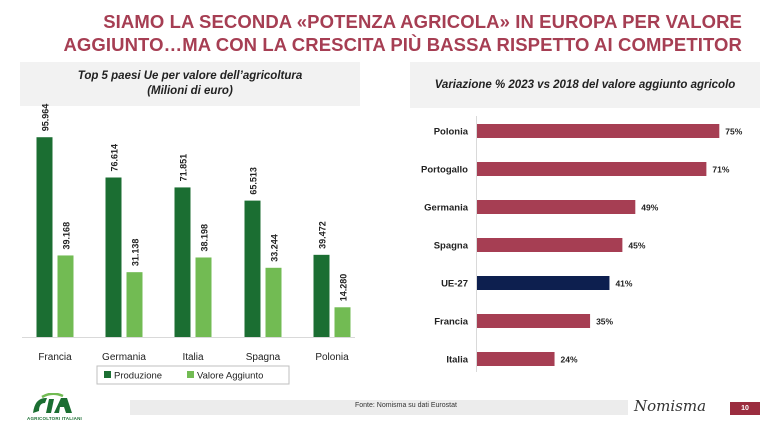 The width and height of the screenshot is (768, 429). Describe the element at coordinates (451, 132) in the screenshot. I see `category-label-polonia: Polonia` at that location.